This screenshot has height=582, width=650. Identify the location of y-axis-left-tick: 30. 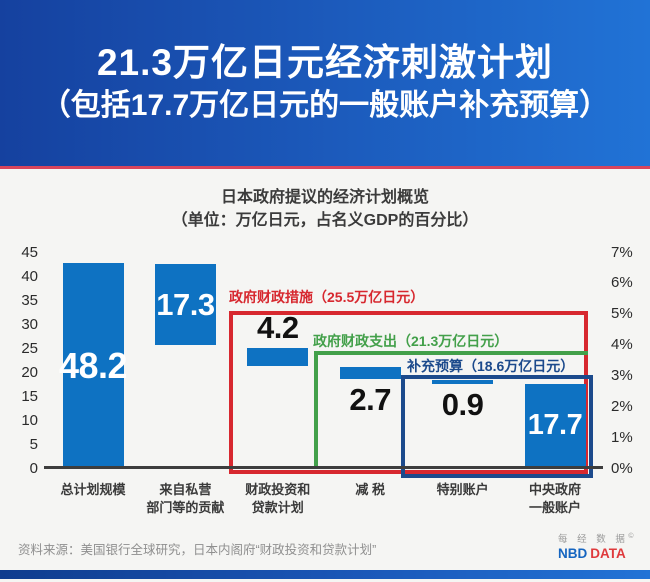
(29, 324).